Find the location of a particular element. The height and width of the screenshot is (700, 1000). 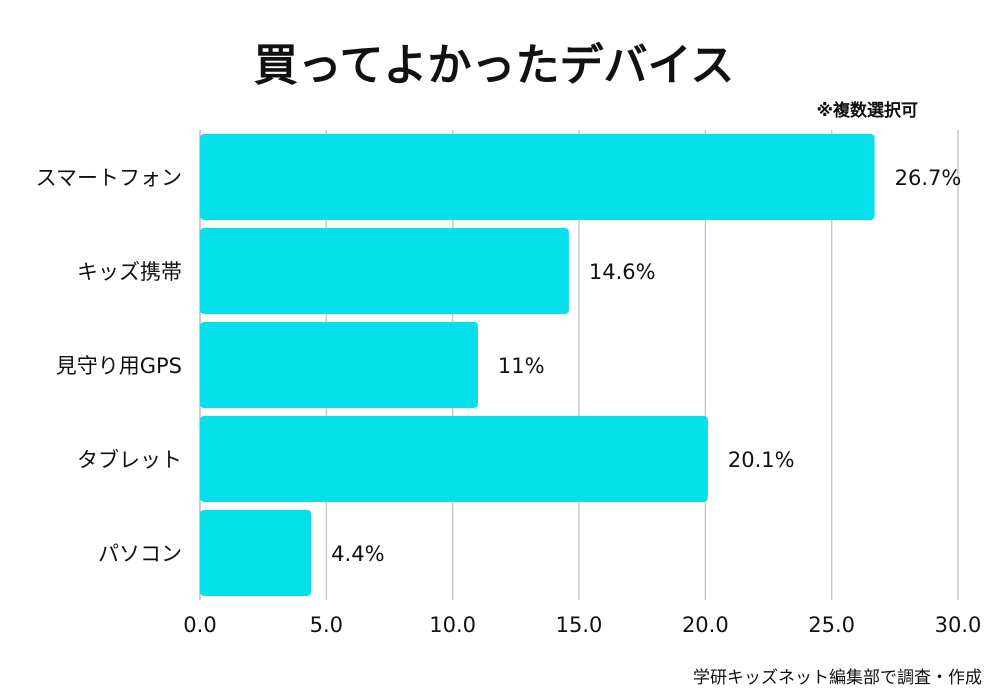

category-label: 見守り用GPS is located at coordinates (119, 366).